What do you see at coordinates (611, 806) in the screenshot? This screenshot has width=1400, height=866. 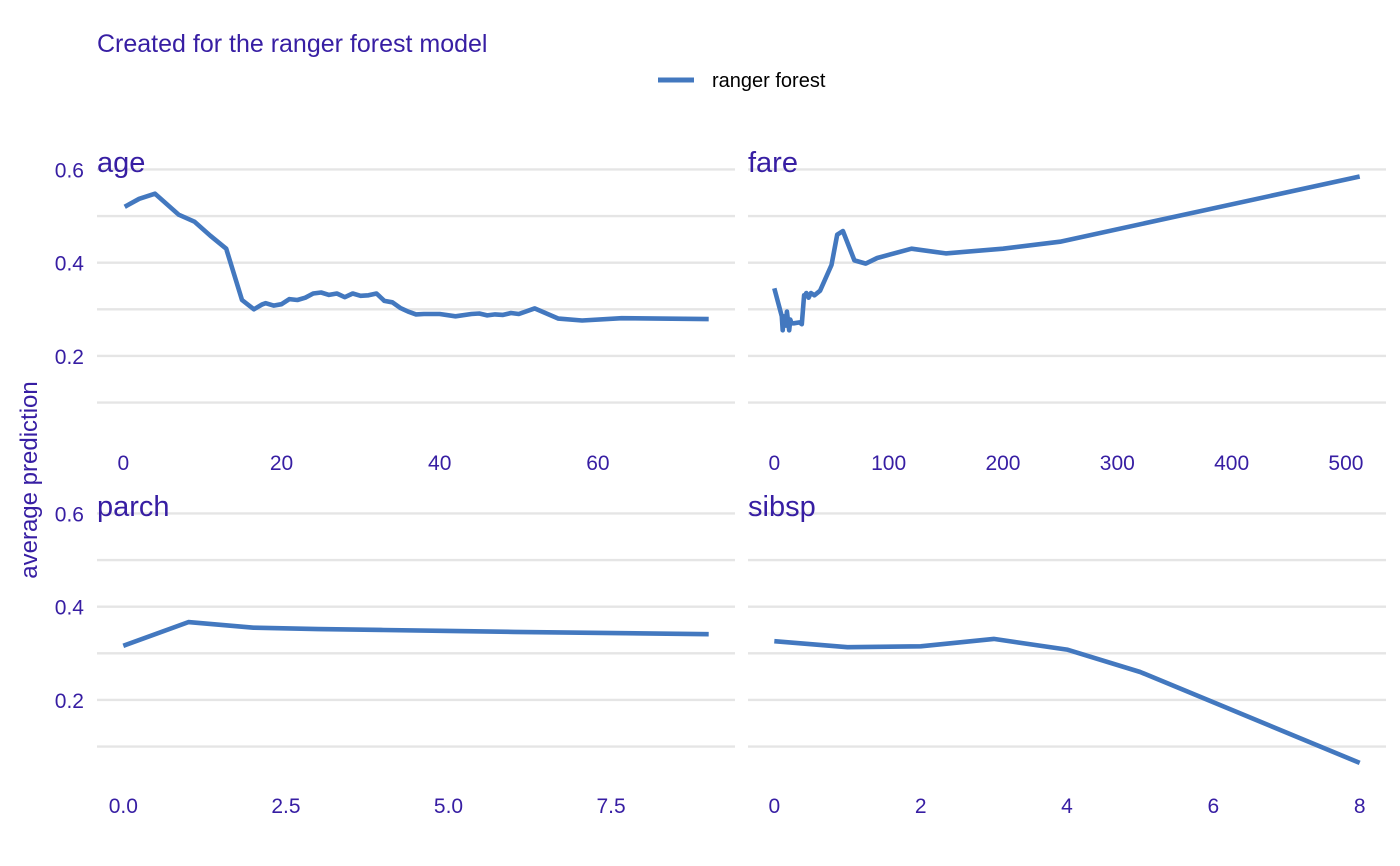 I see `x-tick-label: 7.5` at bounding box center [611, 806].